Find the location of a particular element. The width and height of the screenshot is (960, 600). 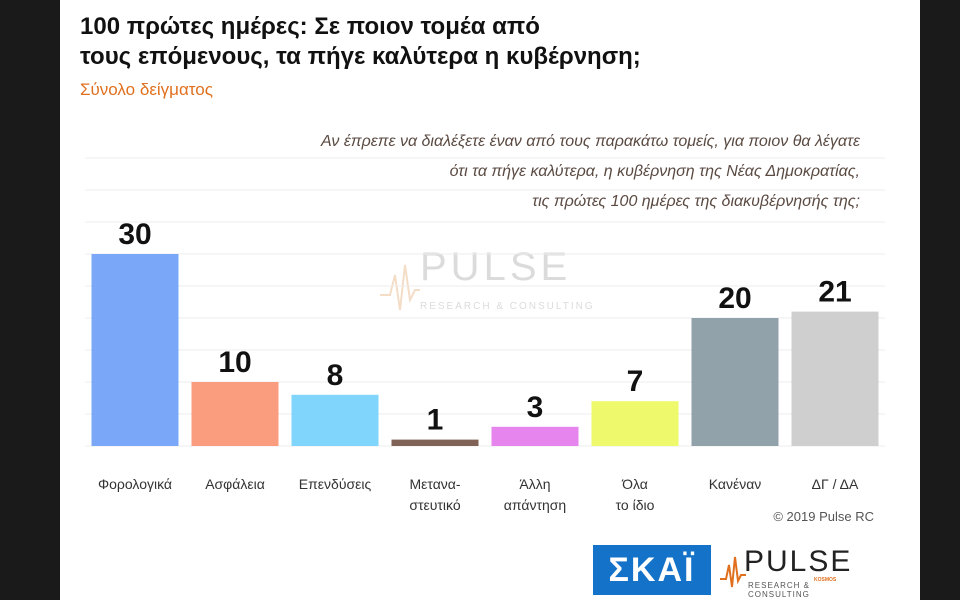

category-label: το ίδιο is located at coordinates (635, 505).